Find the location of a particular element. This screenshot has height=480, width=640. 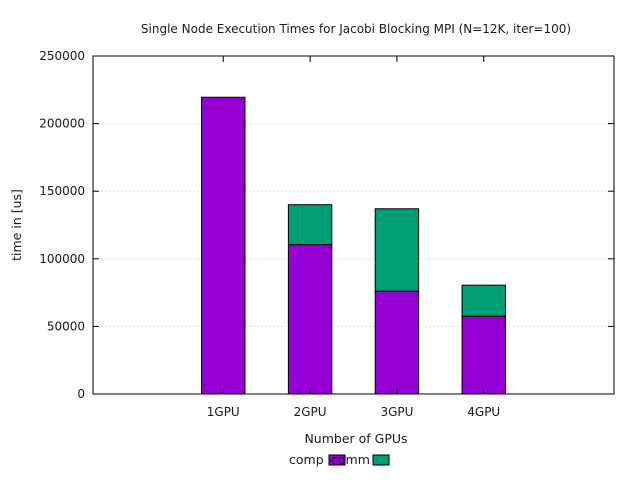

x-axis-label: Number of GPUs is located at coordinates (355, 438).